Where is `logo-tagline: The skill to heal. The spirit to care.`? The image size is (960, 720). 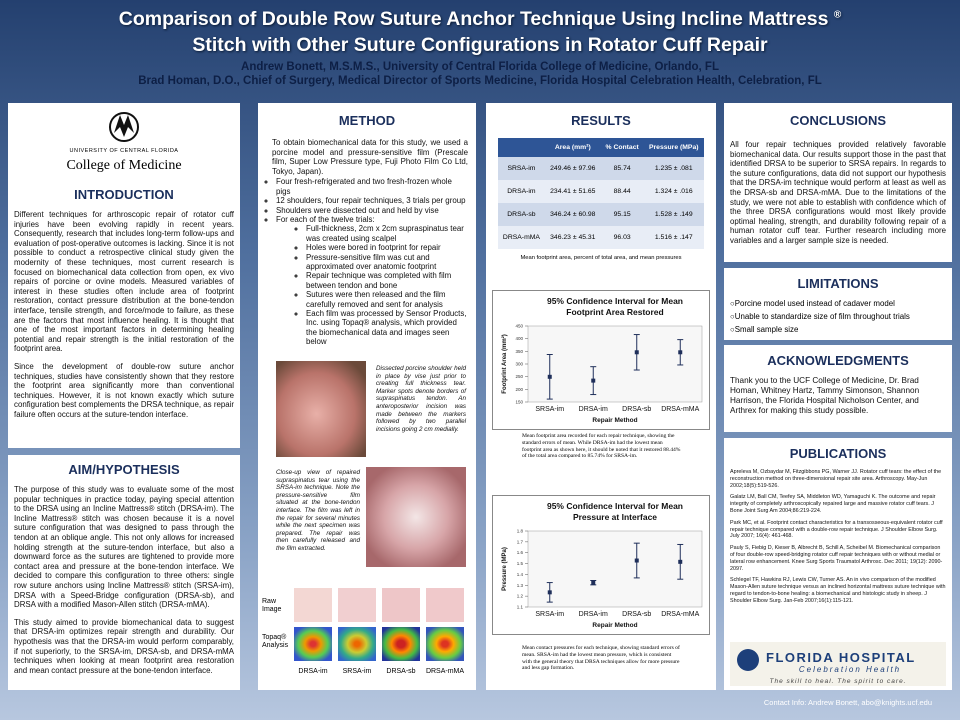 logo-tagline: The skill to heal. The spirit to care. is located at coordinates (838, 681).